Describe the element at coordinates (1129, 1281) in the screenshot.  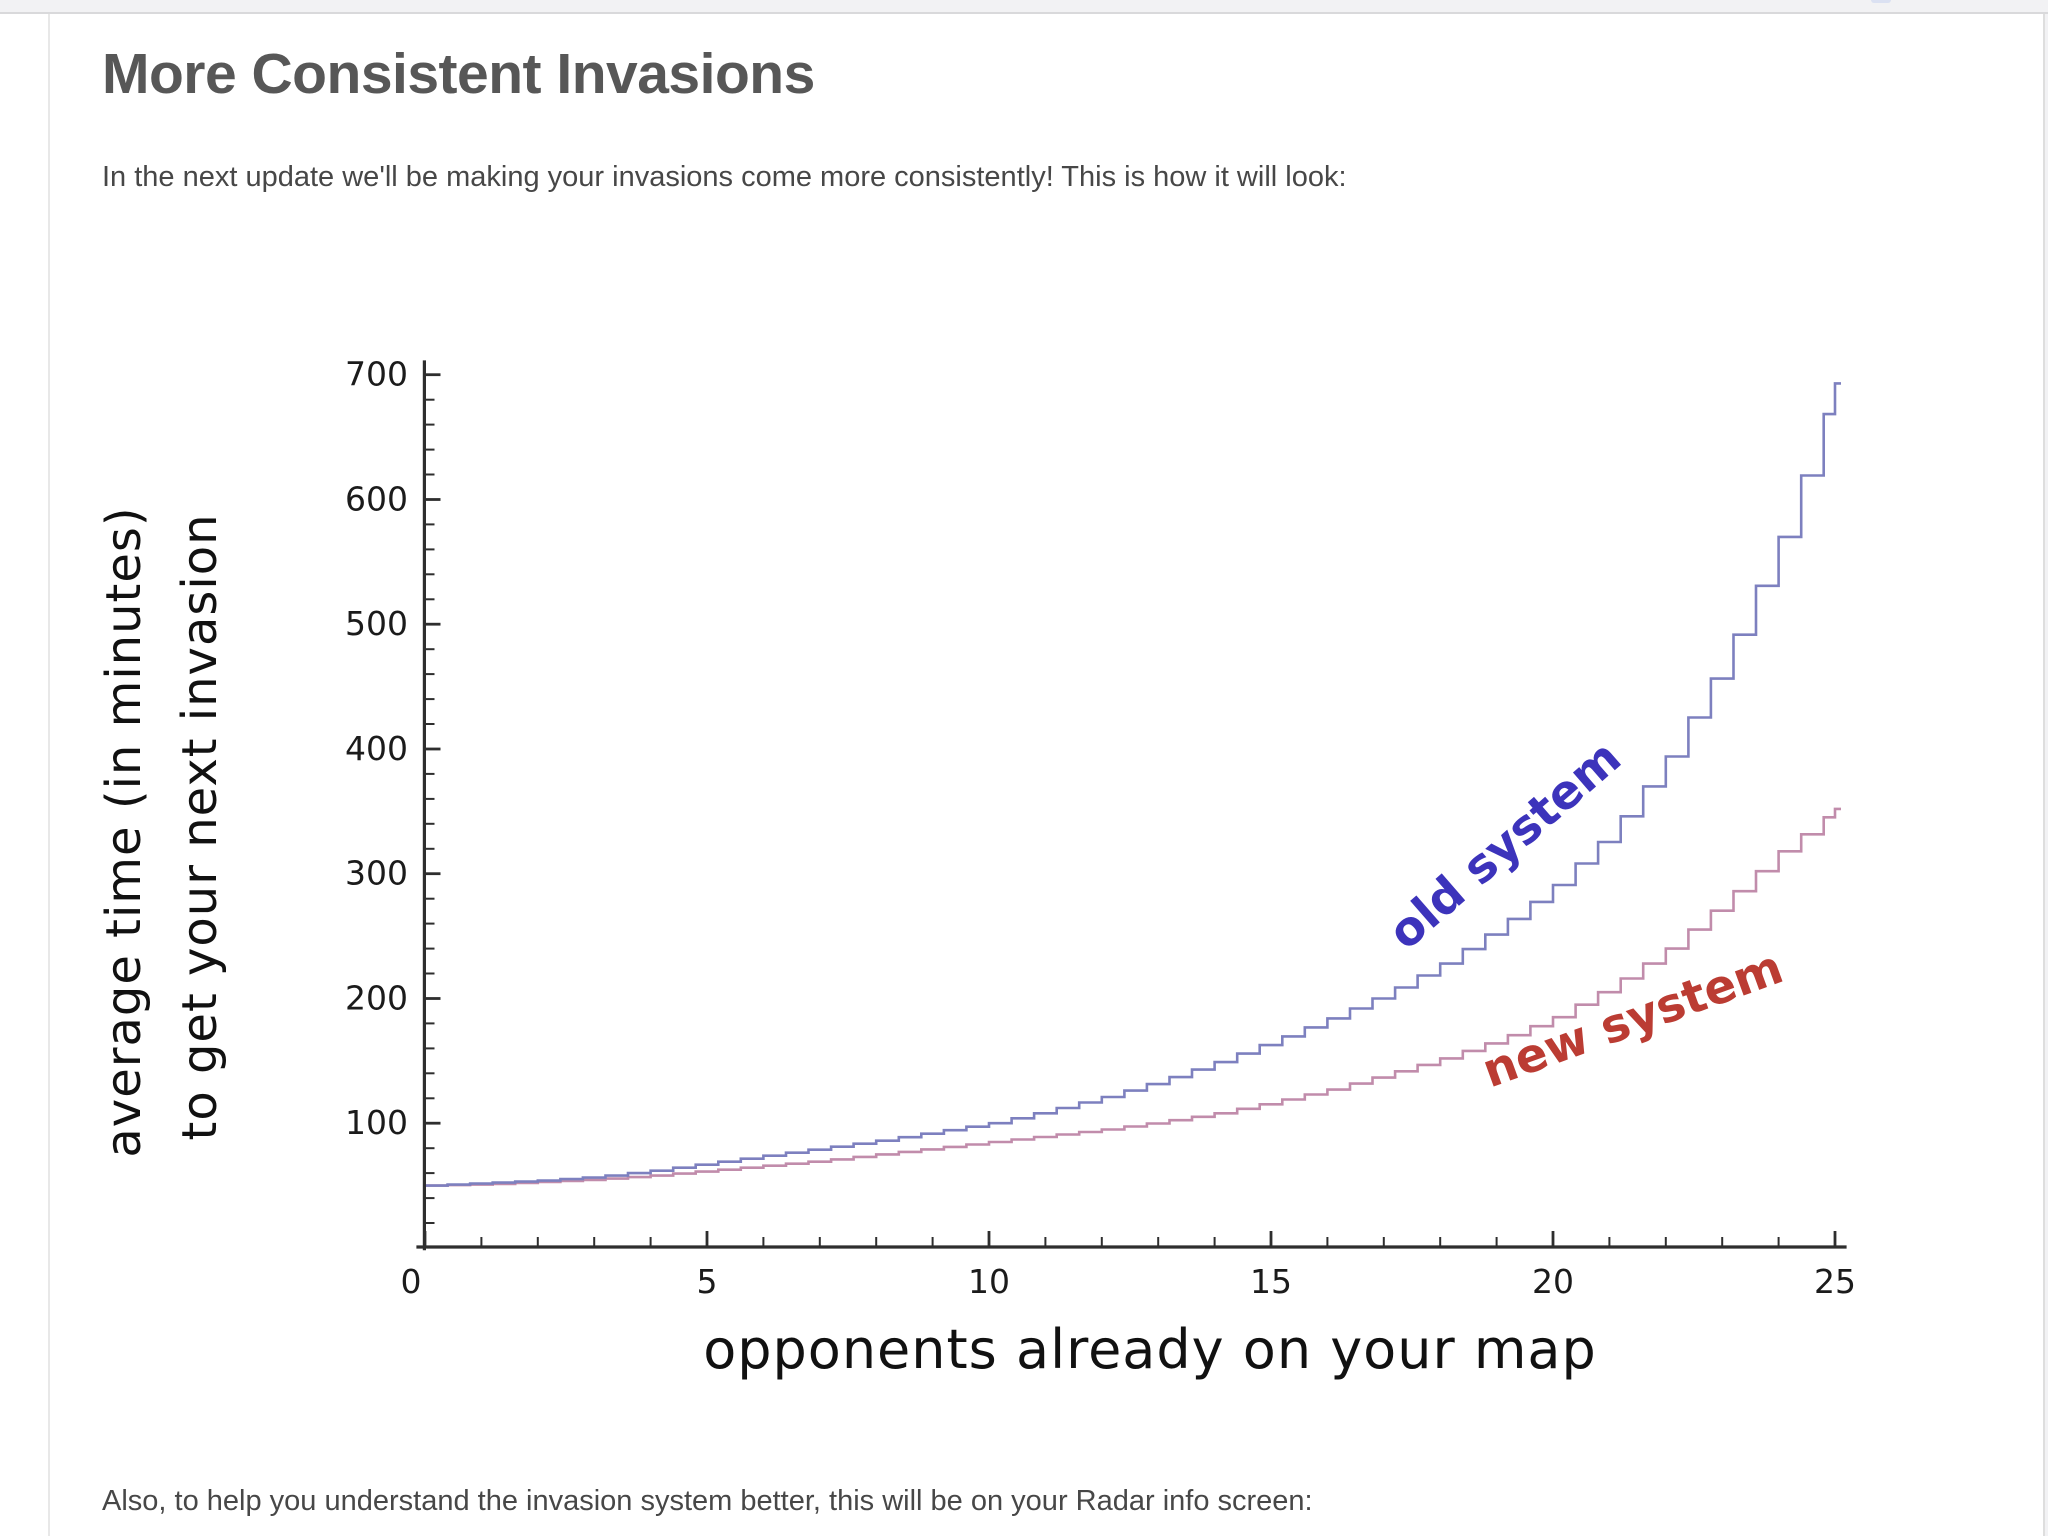
I see `x-axis-tick-labels: 0 5 10 15 20 25` at that location.